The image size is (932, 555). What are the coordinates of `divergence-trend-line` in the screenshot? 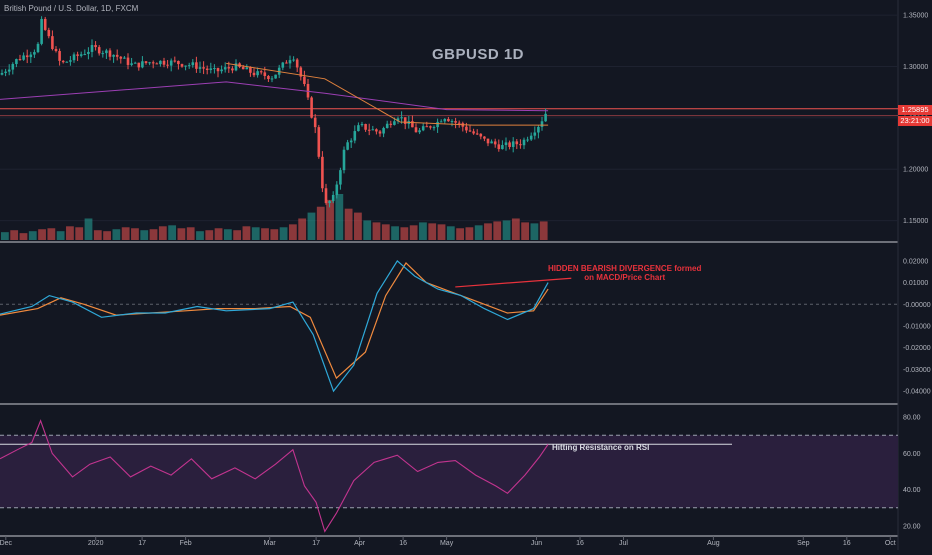 It's located at (513, 282).